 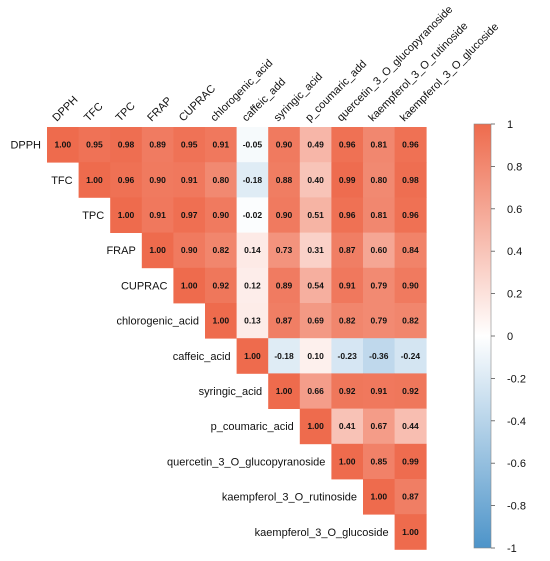 What do you see at coordinates (516, 422) in the screenshot?
I see `color-scale-tick-label: -0.4` at bounding box center [516, 422].